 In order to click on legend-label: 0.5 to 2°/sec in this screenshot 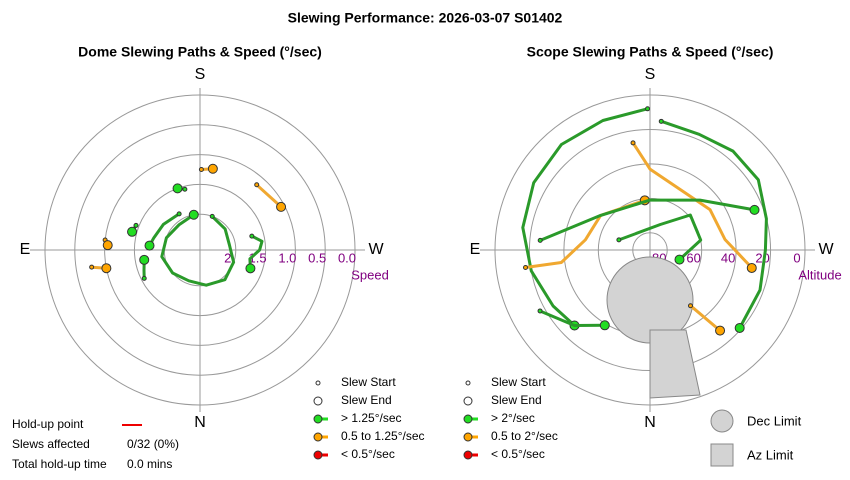, I will do `click(524, 436)`.